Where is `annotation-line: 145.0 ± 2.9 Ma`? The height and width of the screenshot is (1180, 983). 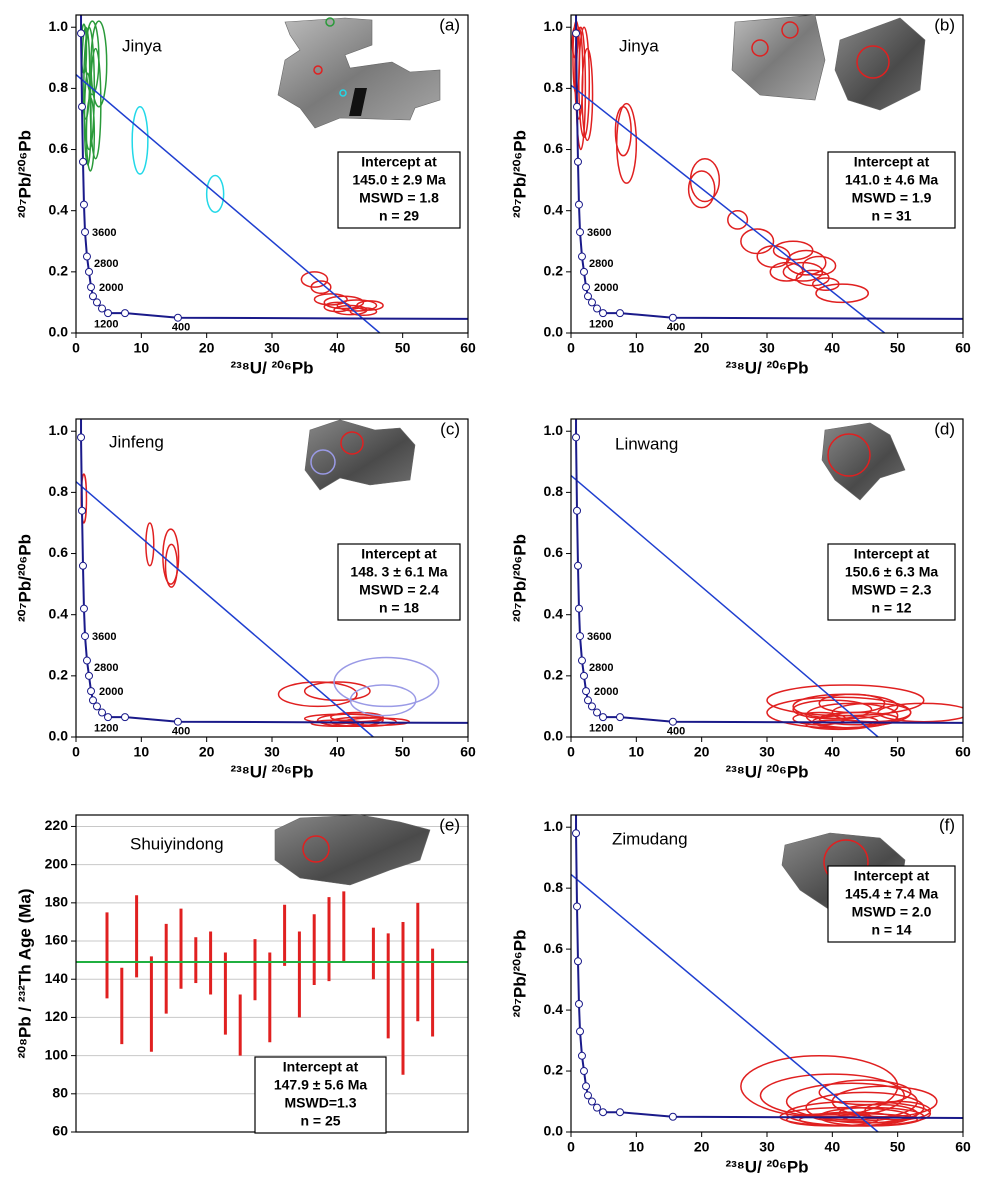 annotation-line: 145.0 ± 2.9 Ma is located at coordinates (399, 180).